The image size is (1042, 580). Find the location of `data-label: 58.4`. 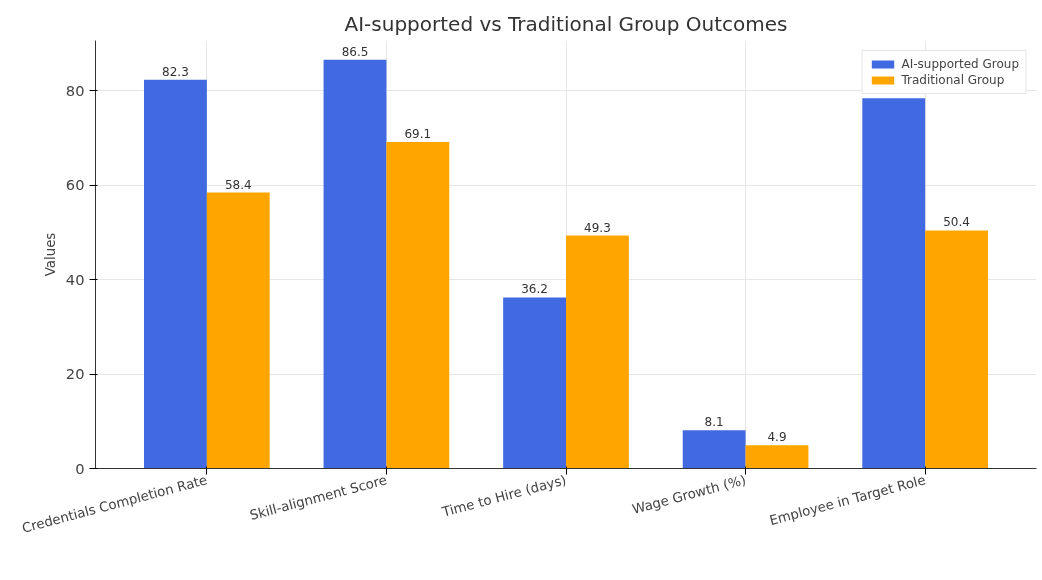

data-label: 58.4 is located at coordinates (238, 184).